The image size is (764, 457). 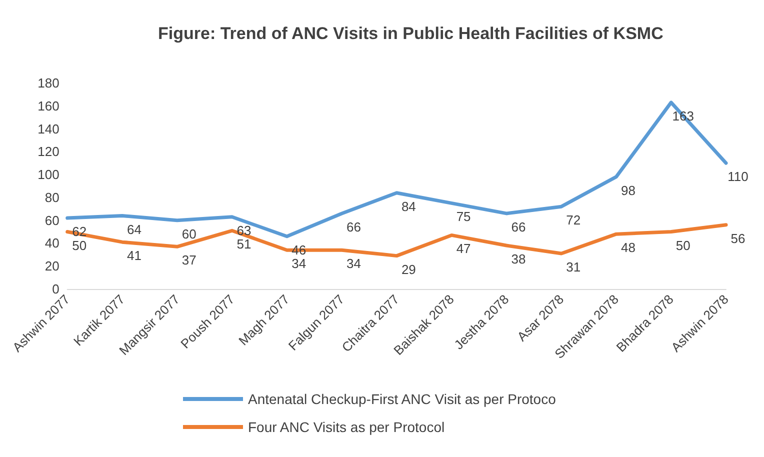 What do you see at coordinates (134, 256) in the screenshot?
I see `data-label: 41` at bounding box center [134, 256].